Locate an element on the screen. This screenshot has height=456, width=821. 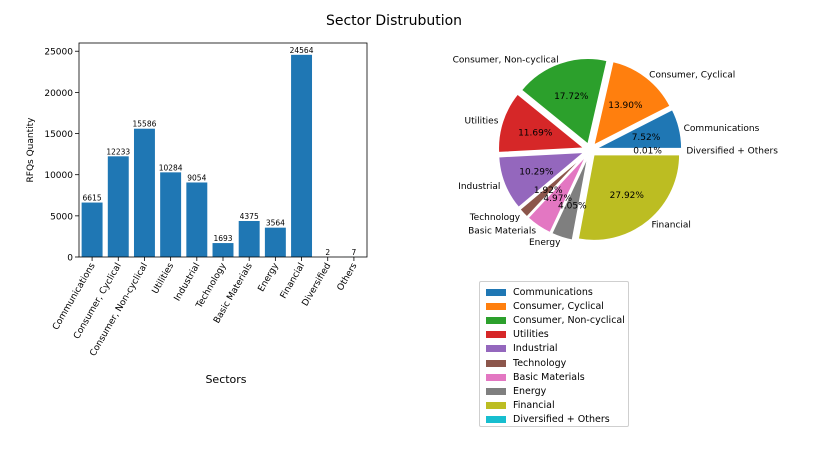
x-tick-label: Utilities is located at coordinates (164, 278).